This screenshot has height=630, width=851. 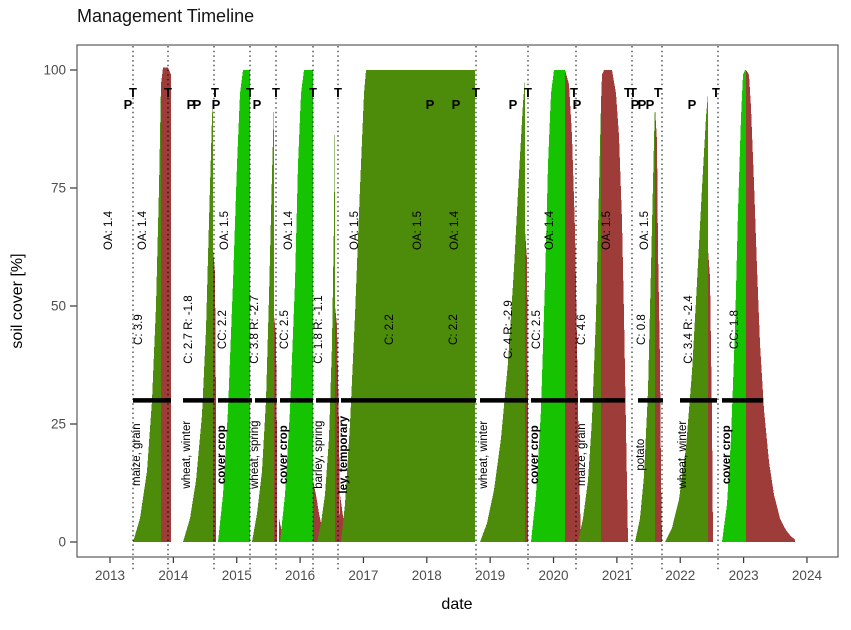 What do you see at coordinates (457, 604) in the screenshot?
I see `x-axis-title: date` at bounding box center [457, 604].